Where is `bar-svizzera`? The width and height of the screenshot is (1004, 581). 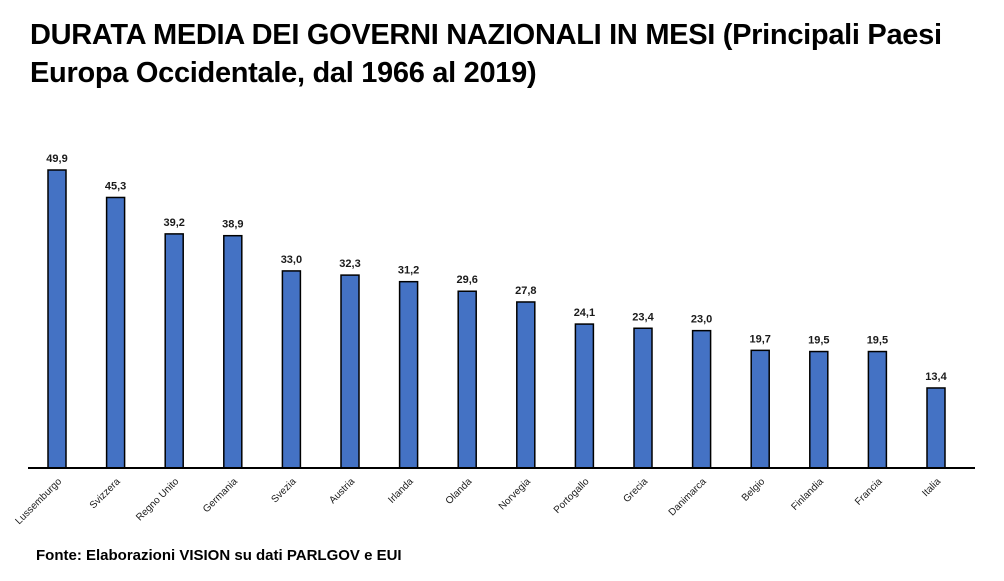
bar-svizzera is located at coordinates (115, 332).